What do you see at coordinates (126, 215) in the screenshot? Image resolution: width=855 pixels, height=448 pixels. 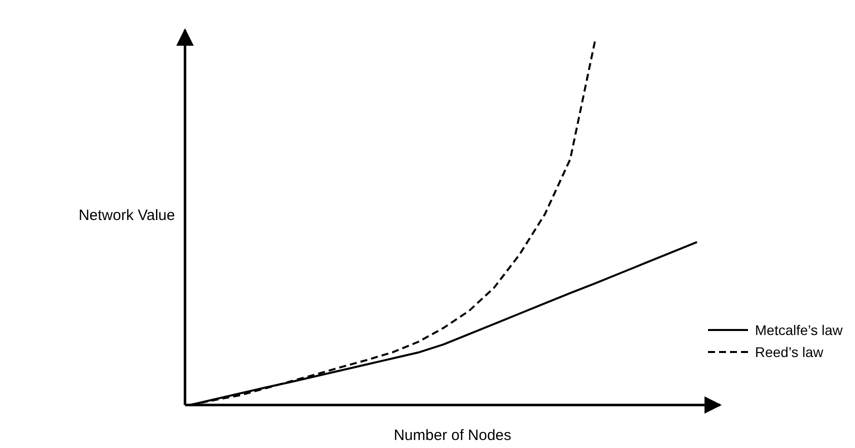 I see `y-axis-title: Network Value` at bounding box center [126, 215].